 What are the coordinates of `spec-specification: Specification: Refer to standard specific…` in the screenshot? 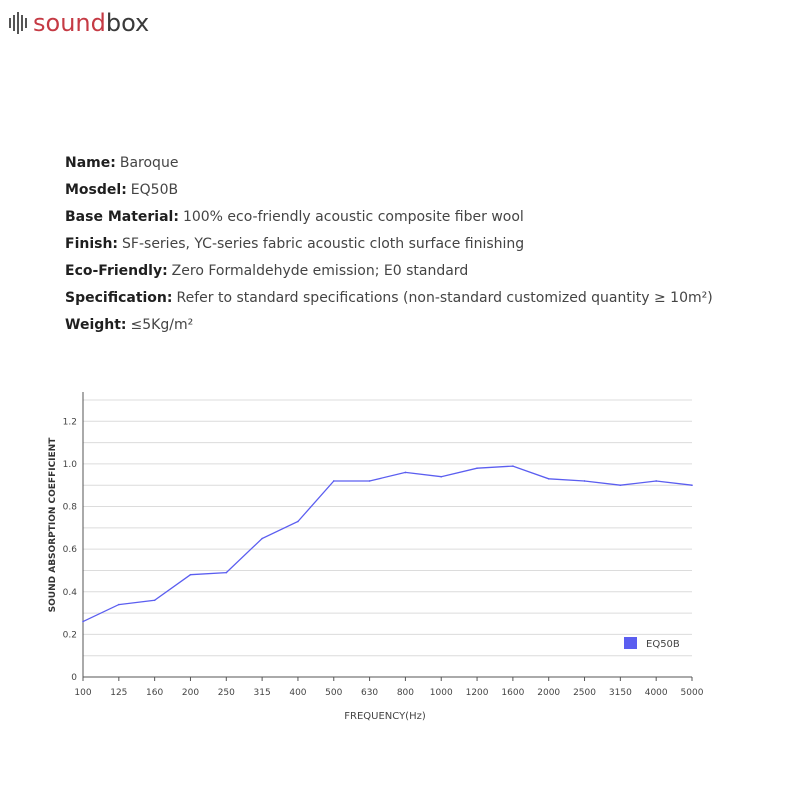 It's located at (389, 300).